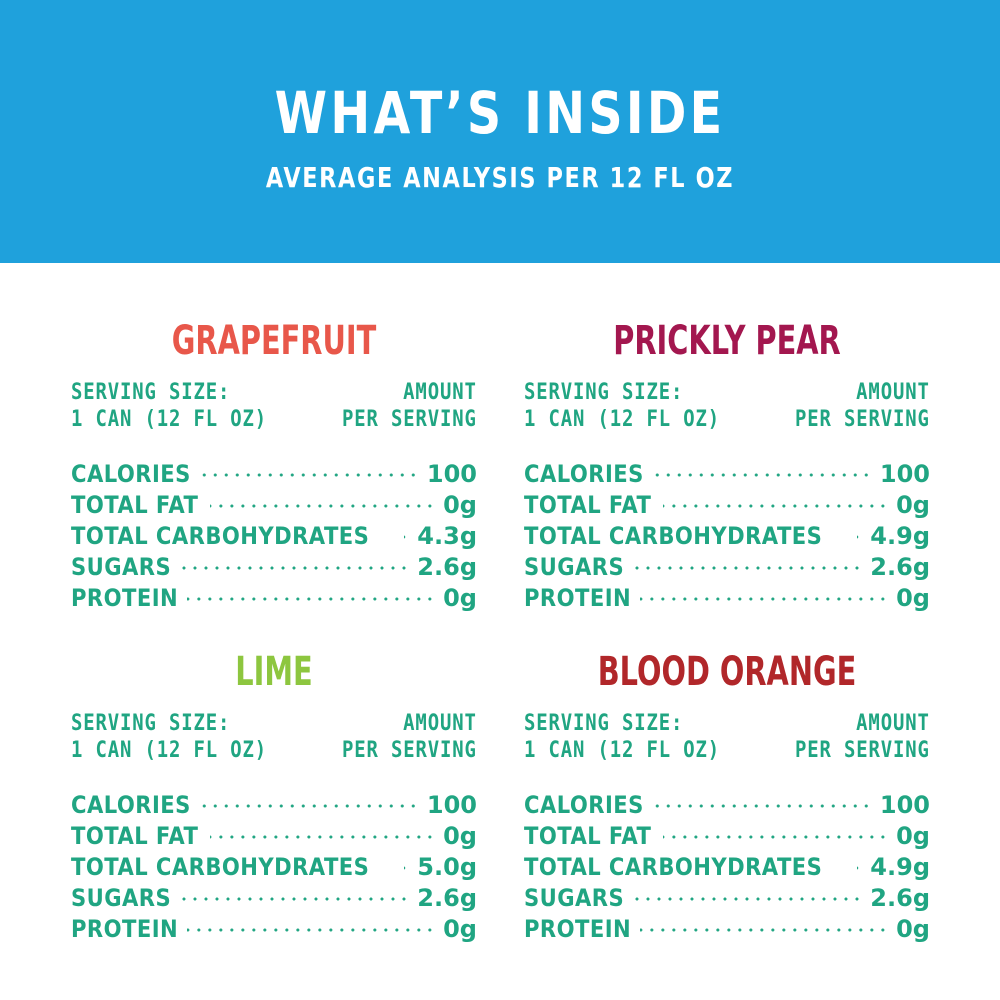 The height and width of the screenshot is (1000, 1000). Describe the element at coordinates (500, 177) in the screenshot. I see `page-subtitle: AVERAGE ANALYSIS PER 12 FL OZ` at that location.